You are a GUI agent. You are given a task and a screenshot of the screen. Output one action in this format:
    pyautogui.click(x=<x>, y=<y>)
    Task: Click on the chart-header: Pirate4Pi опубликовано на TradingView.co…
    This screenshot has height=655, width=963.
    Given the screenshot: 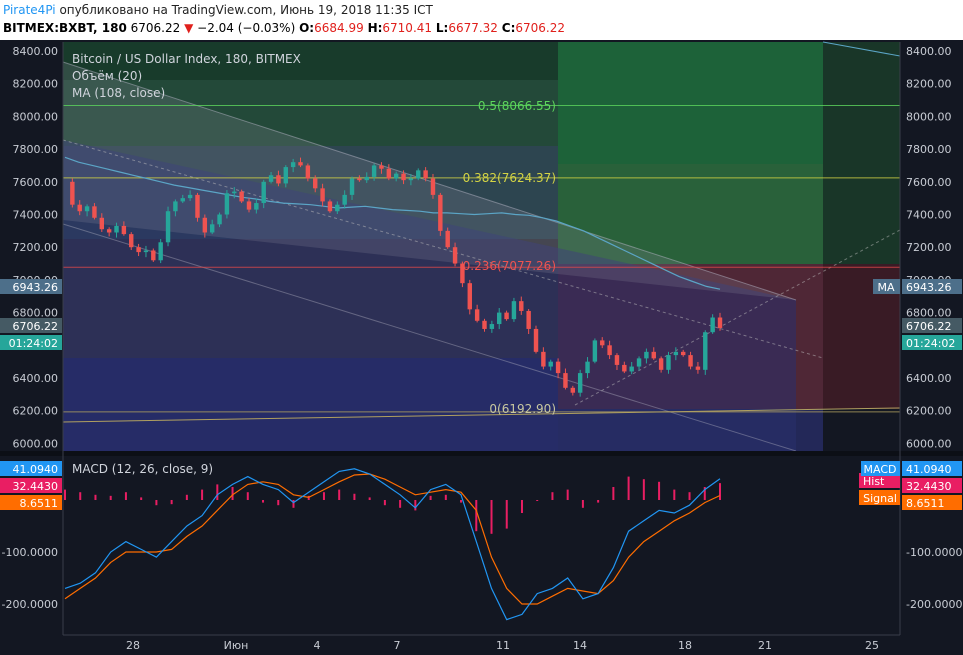 What is the action you would take?
    pyautogui.click(x=481, y=20)
    